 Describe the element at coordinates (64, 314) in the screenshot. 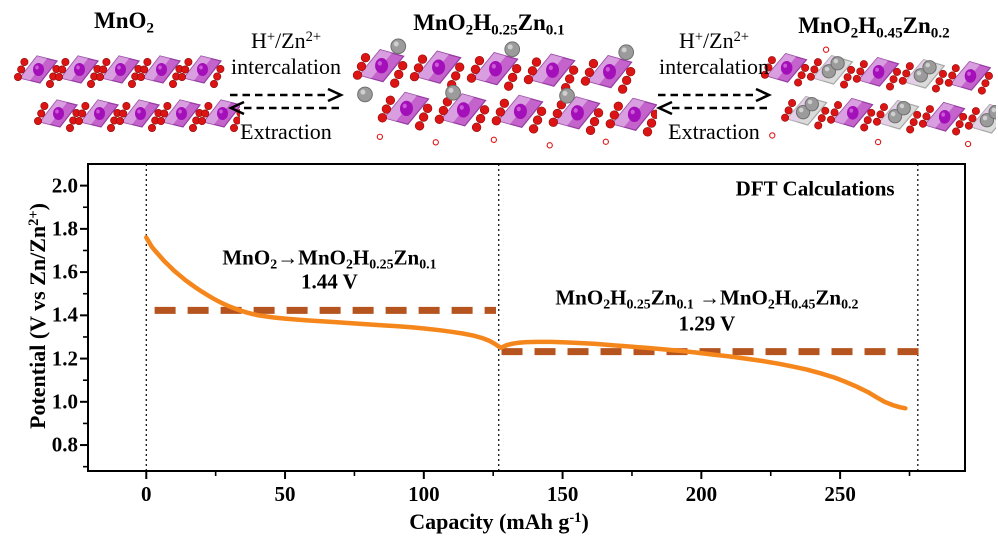

I see `y-tick-label: 1.4` at that location.